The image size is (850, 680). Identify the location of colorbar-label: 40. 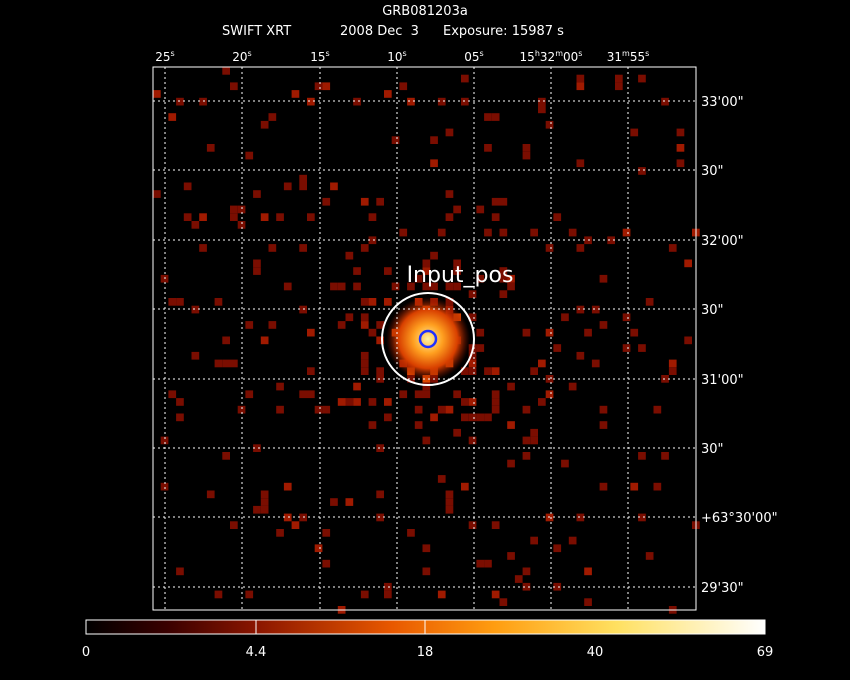
(595, 652).